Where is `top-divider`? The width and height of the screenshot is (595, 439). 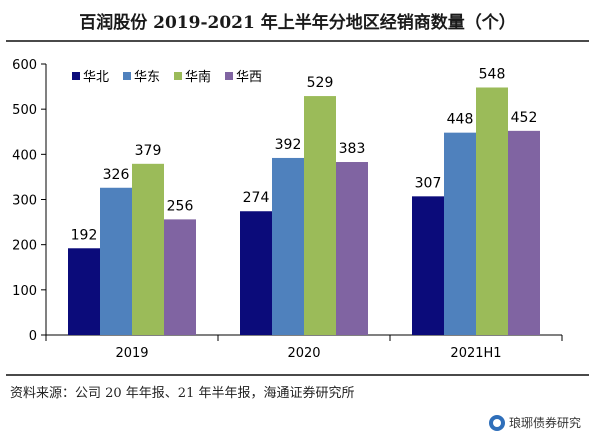 top-divider is located at coordinates (297, 41).